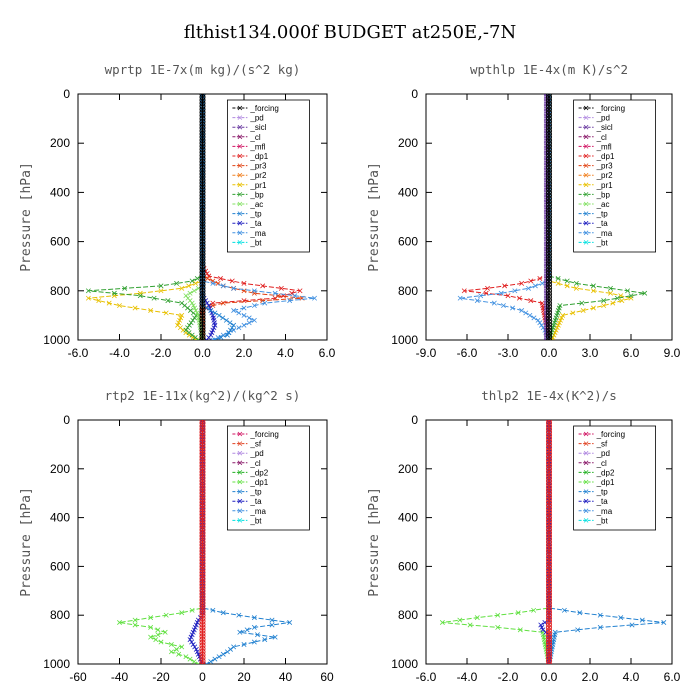 This screenshot has width=700, height=700. Describe the element at coordinates (60, 291) in the screenshot. I see `y-tick-label: 800` at that location.